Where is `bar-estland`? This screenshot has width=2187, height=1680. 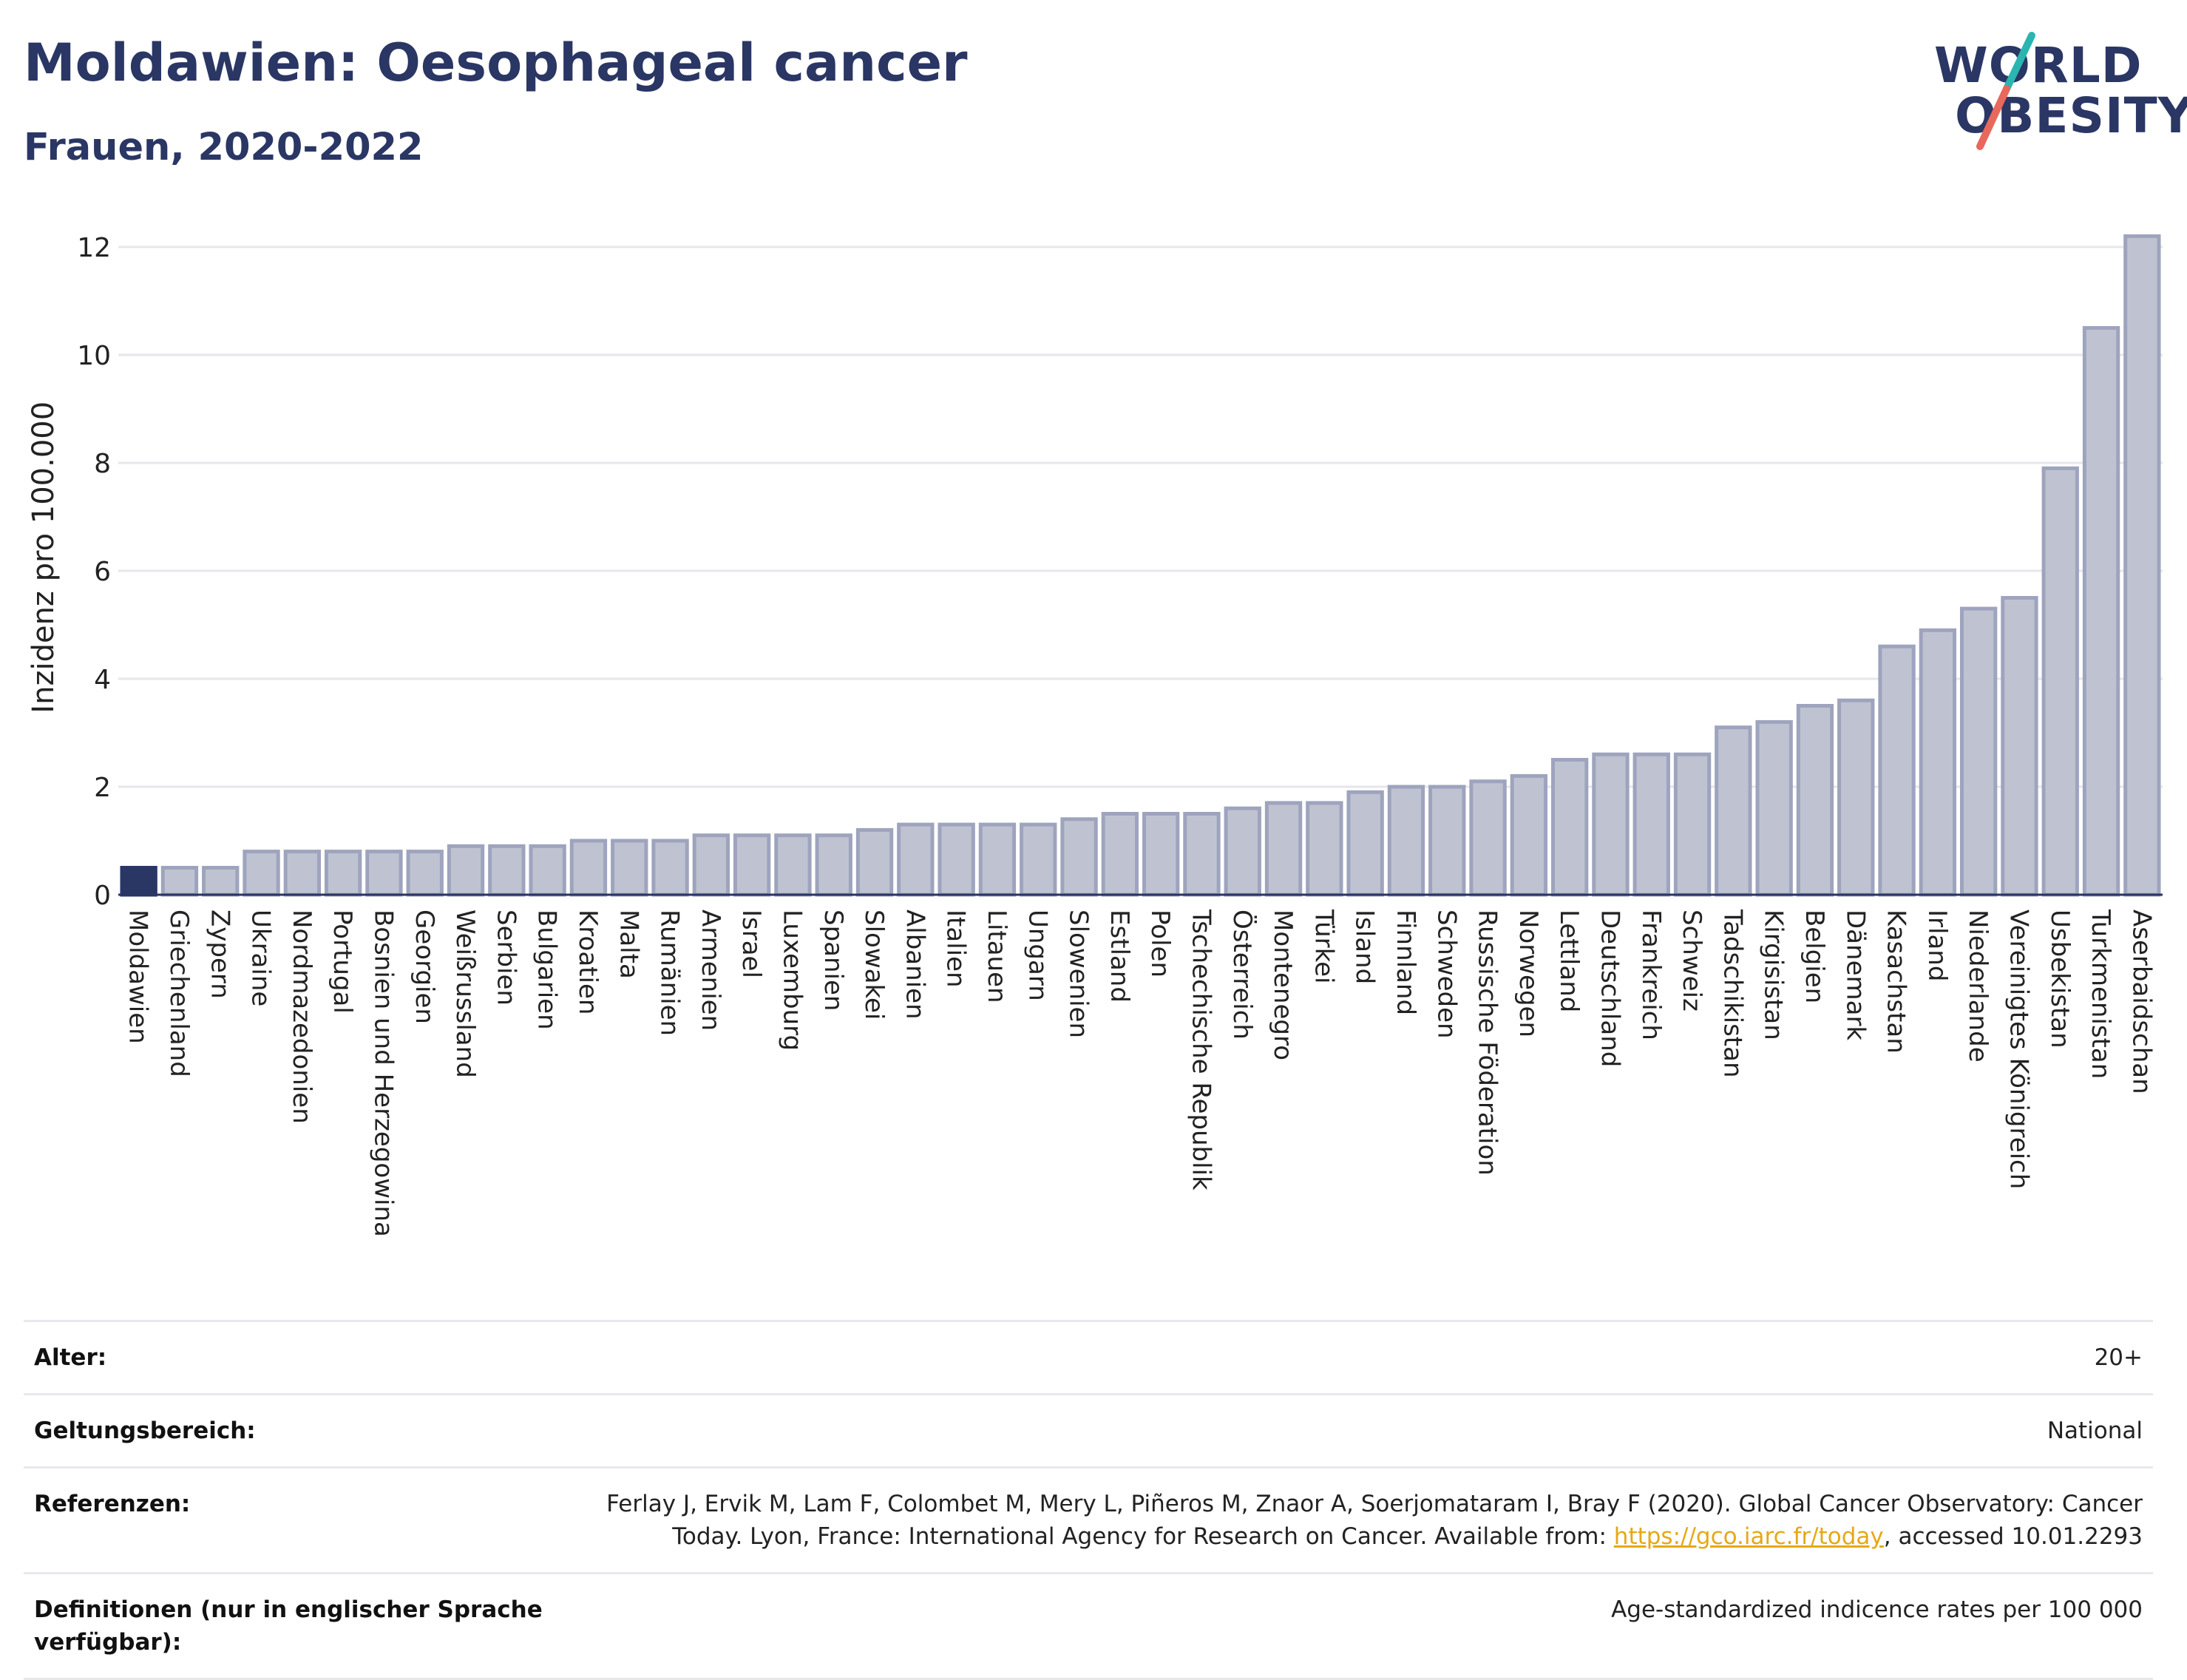 bar-estland is located at coordinates (1120, 854).